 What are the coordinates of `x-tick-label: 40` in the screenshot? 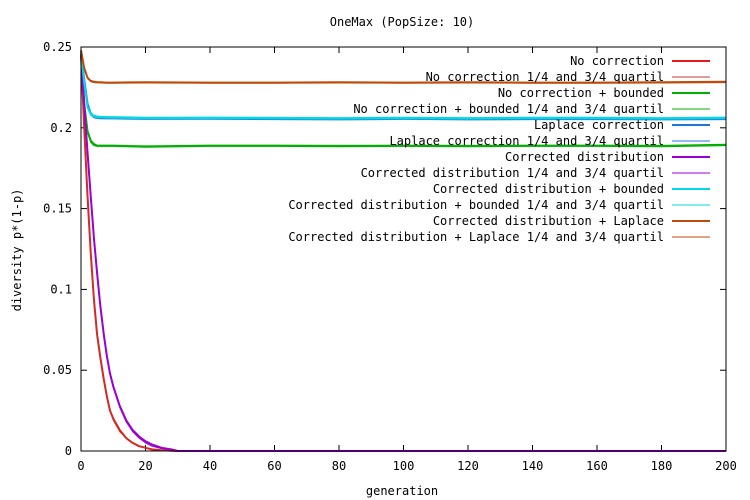 It's located at (210, 466).